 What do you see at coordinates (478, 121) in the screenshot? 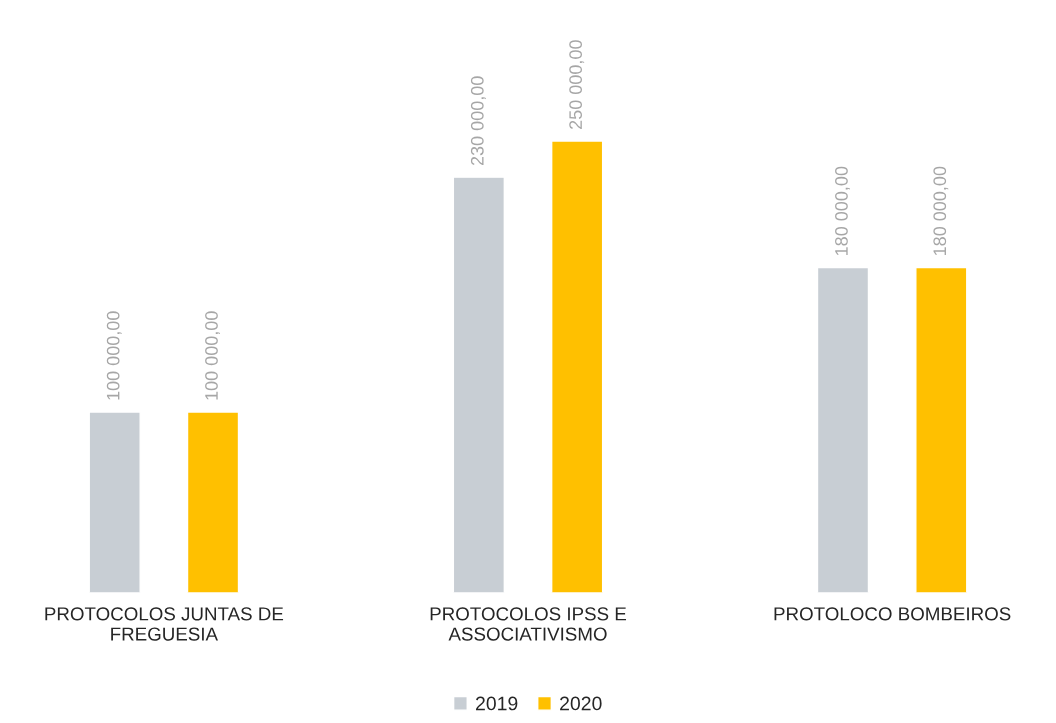
I see `data-label: 230 000,00` at bounding box center [478, 121].